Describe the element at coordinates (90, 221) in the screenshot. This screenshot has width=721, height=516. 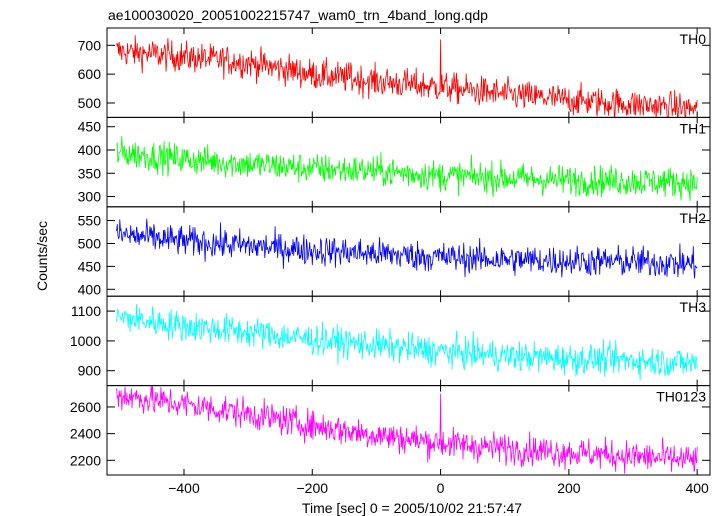
I see `y-tick-label: 550` at that location.